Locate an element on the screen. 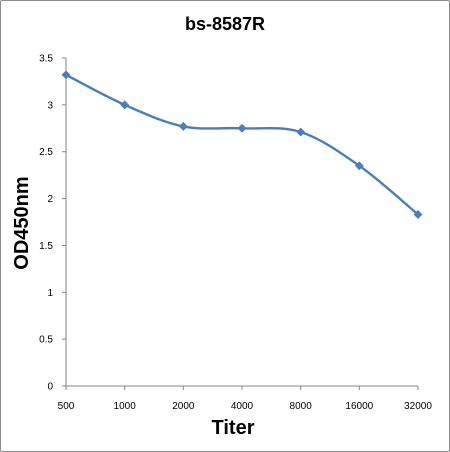  y-tick-label: 3 is located at coordinates (50, 105).